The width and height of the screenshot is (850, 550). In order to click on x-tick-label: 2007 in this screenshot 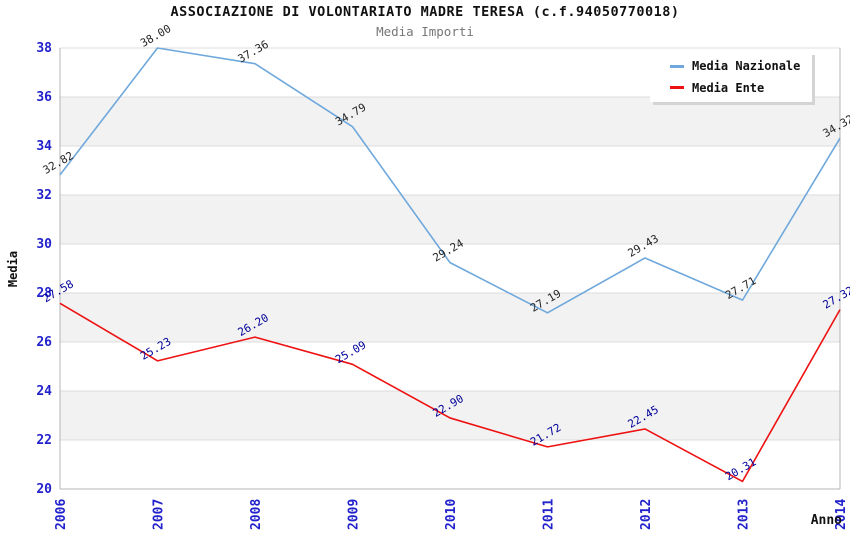, I will do `click(159, 514)`.